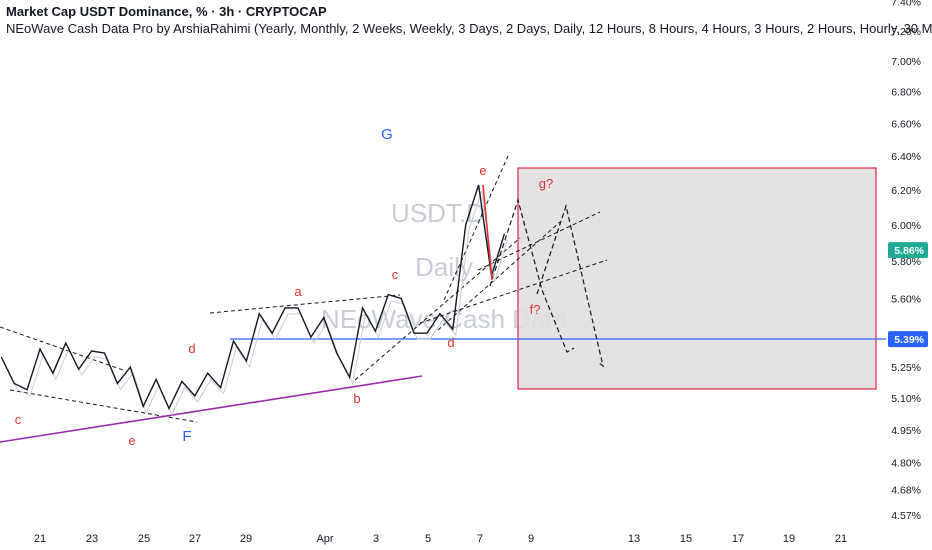  What do you see at coordinates (906, 464) in the screenshot?
I see `y-tick-label: 4.80%` at bounding box center [906, 464].